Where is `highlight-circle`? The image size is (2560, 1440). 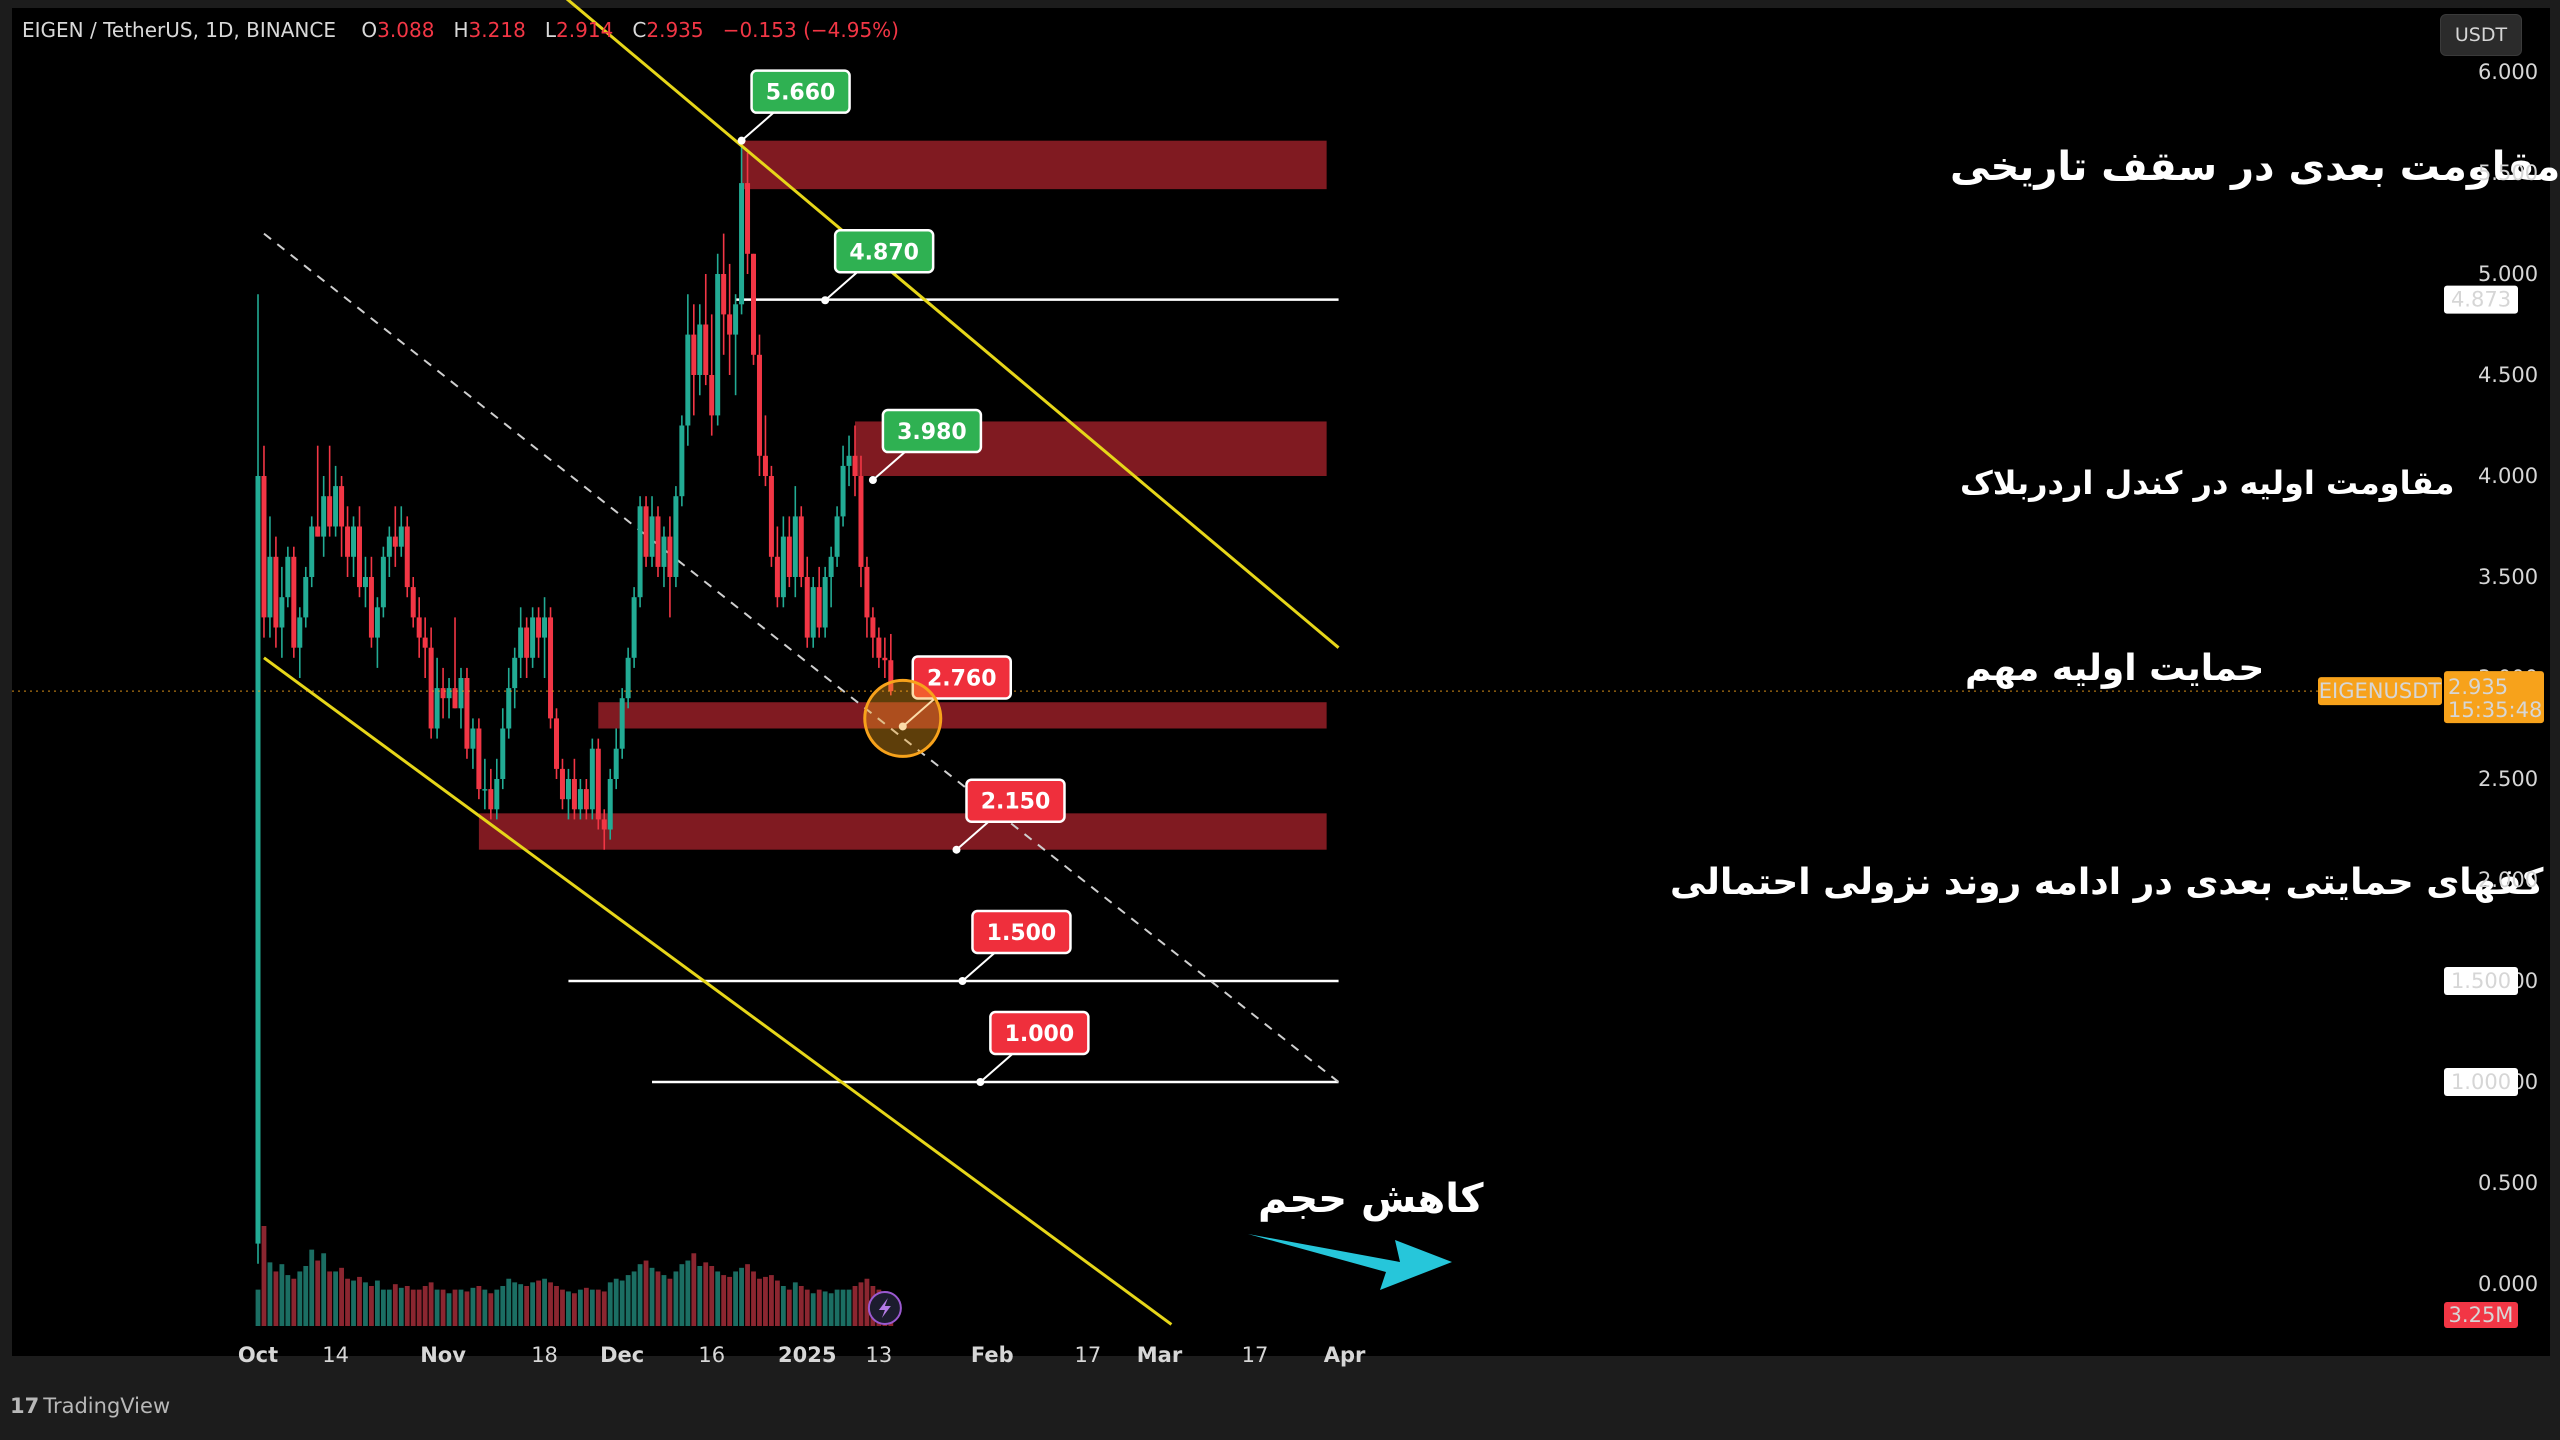 highlight-circle is located at coordinates (903, 718).